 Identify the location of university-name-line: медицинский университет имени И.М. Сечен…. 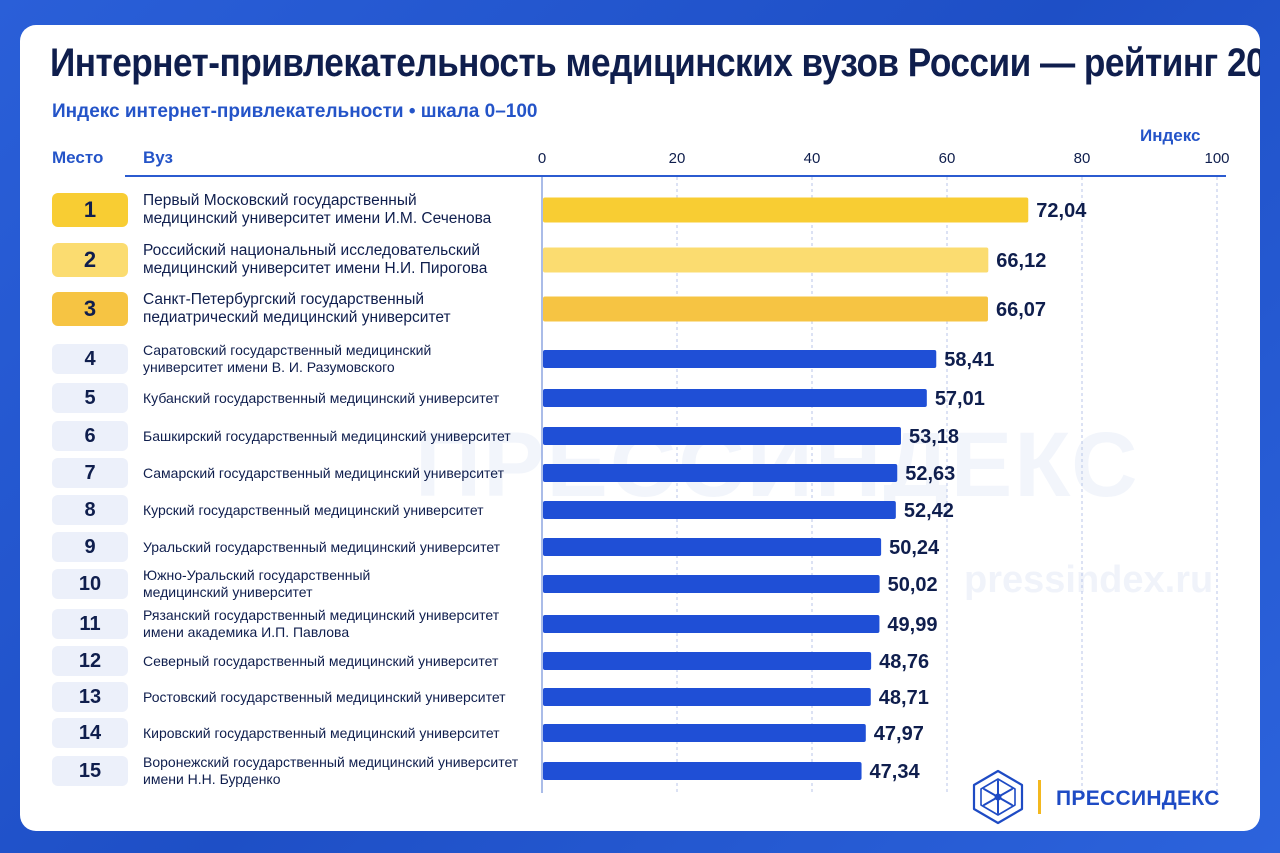
(317, 218).